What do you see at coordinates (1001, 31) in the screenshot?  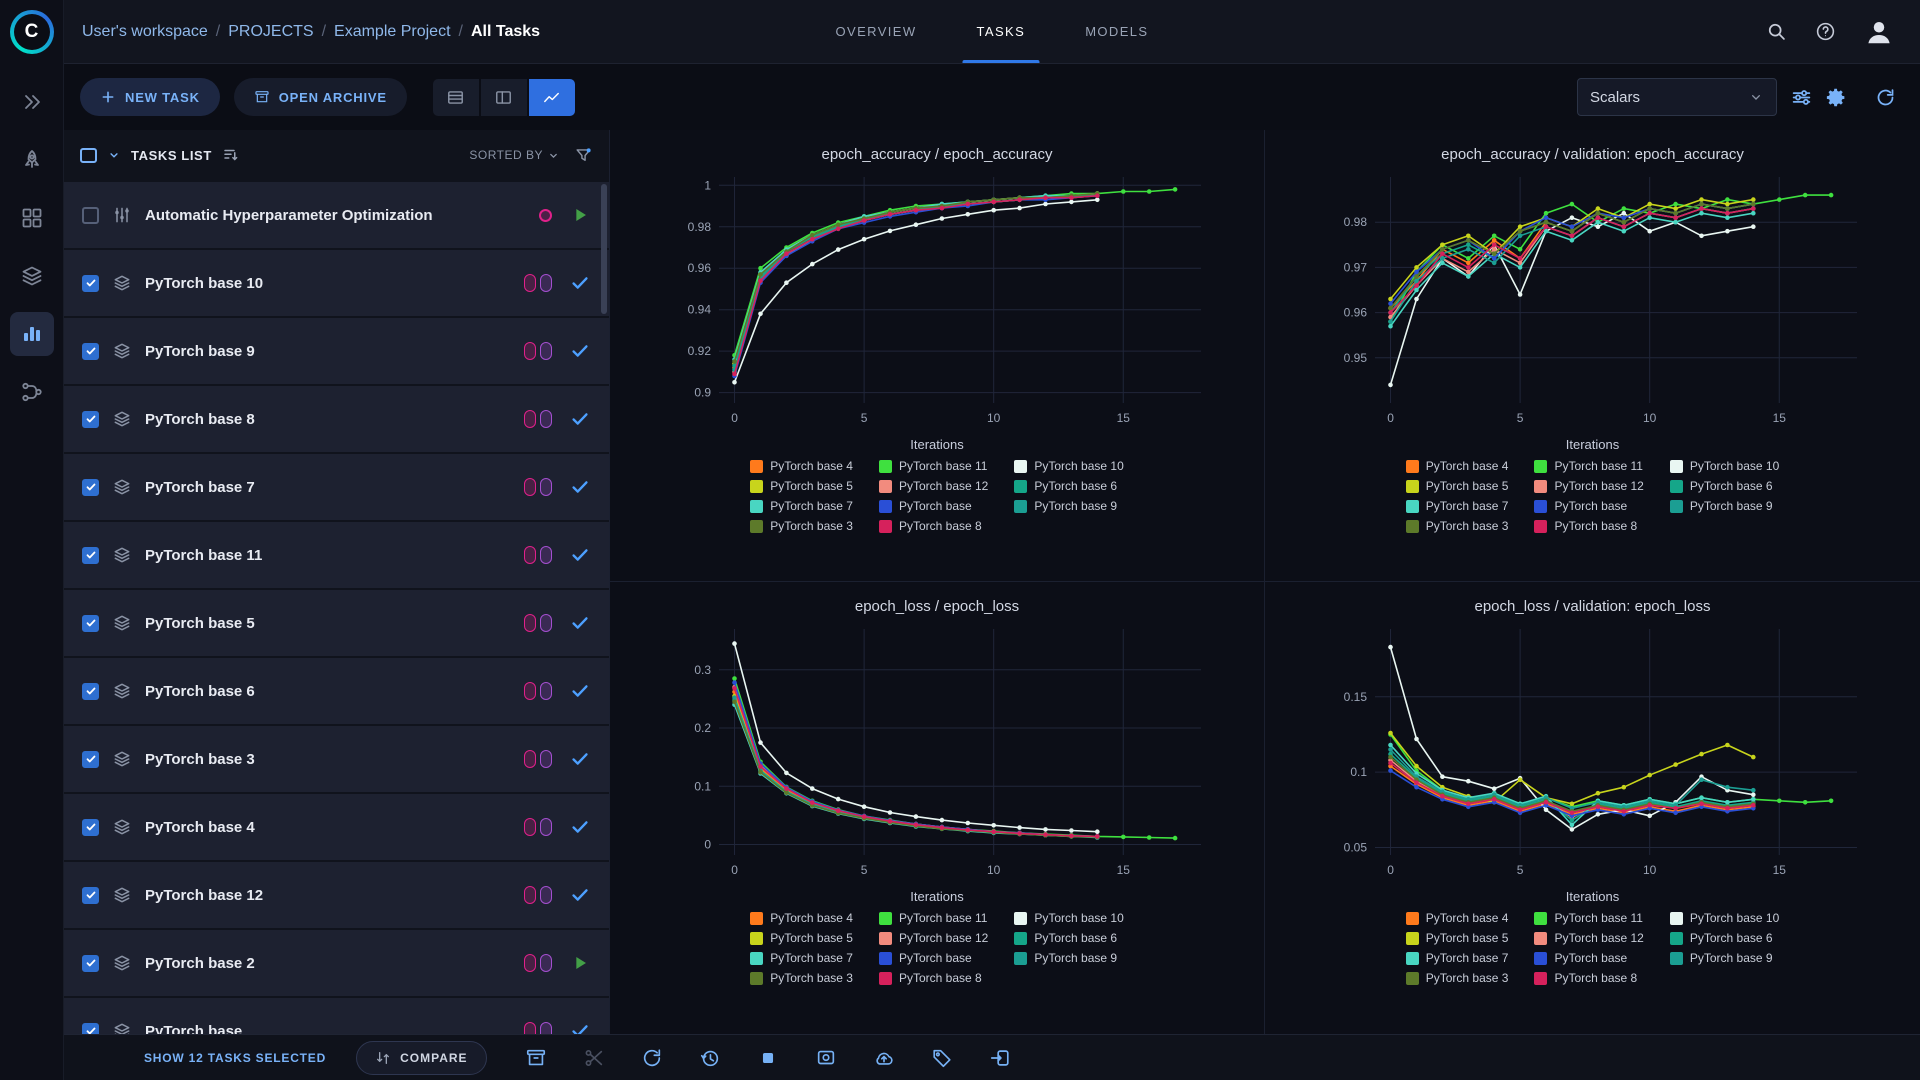 I see `tab-tasks: TASKS` at bounding box center [1001, 31].